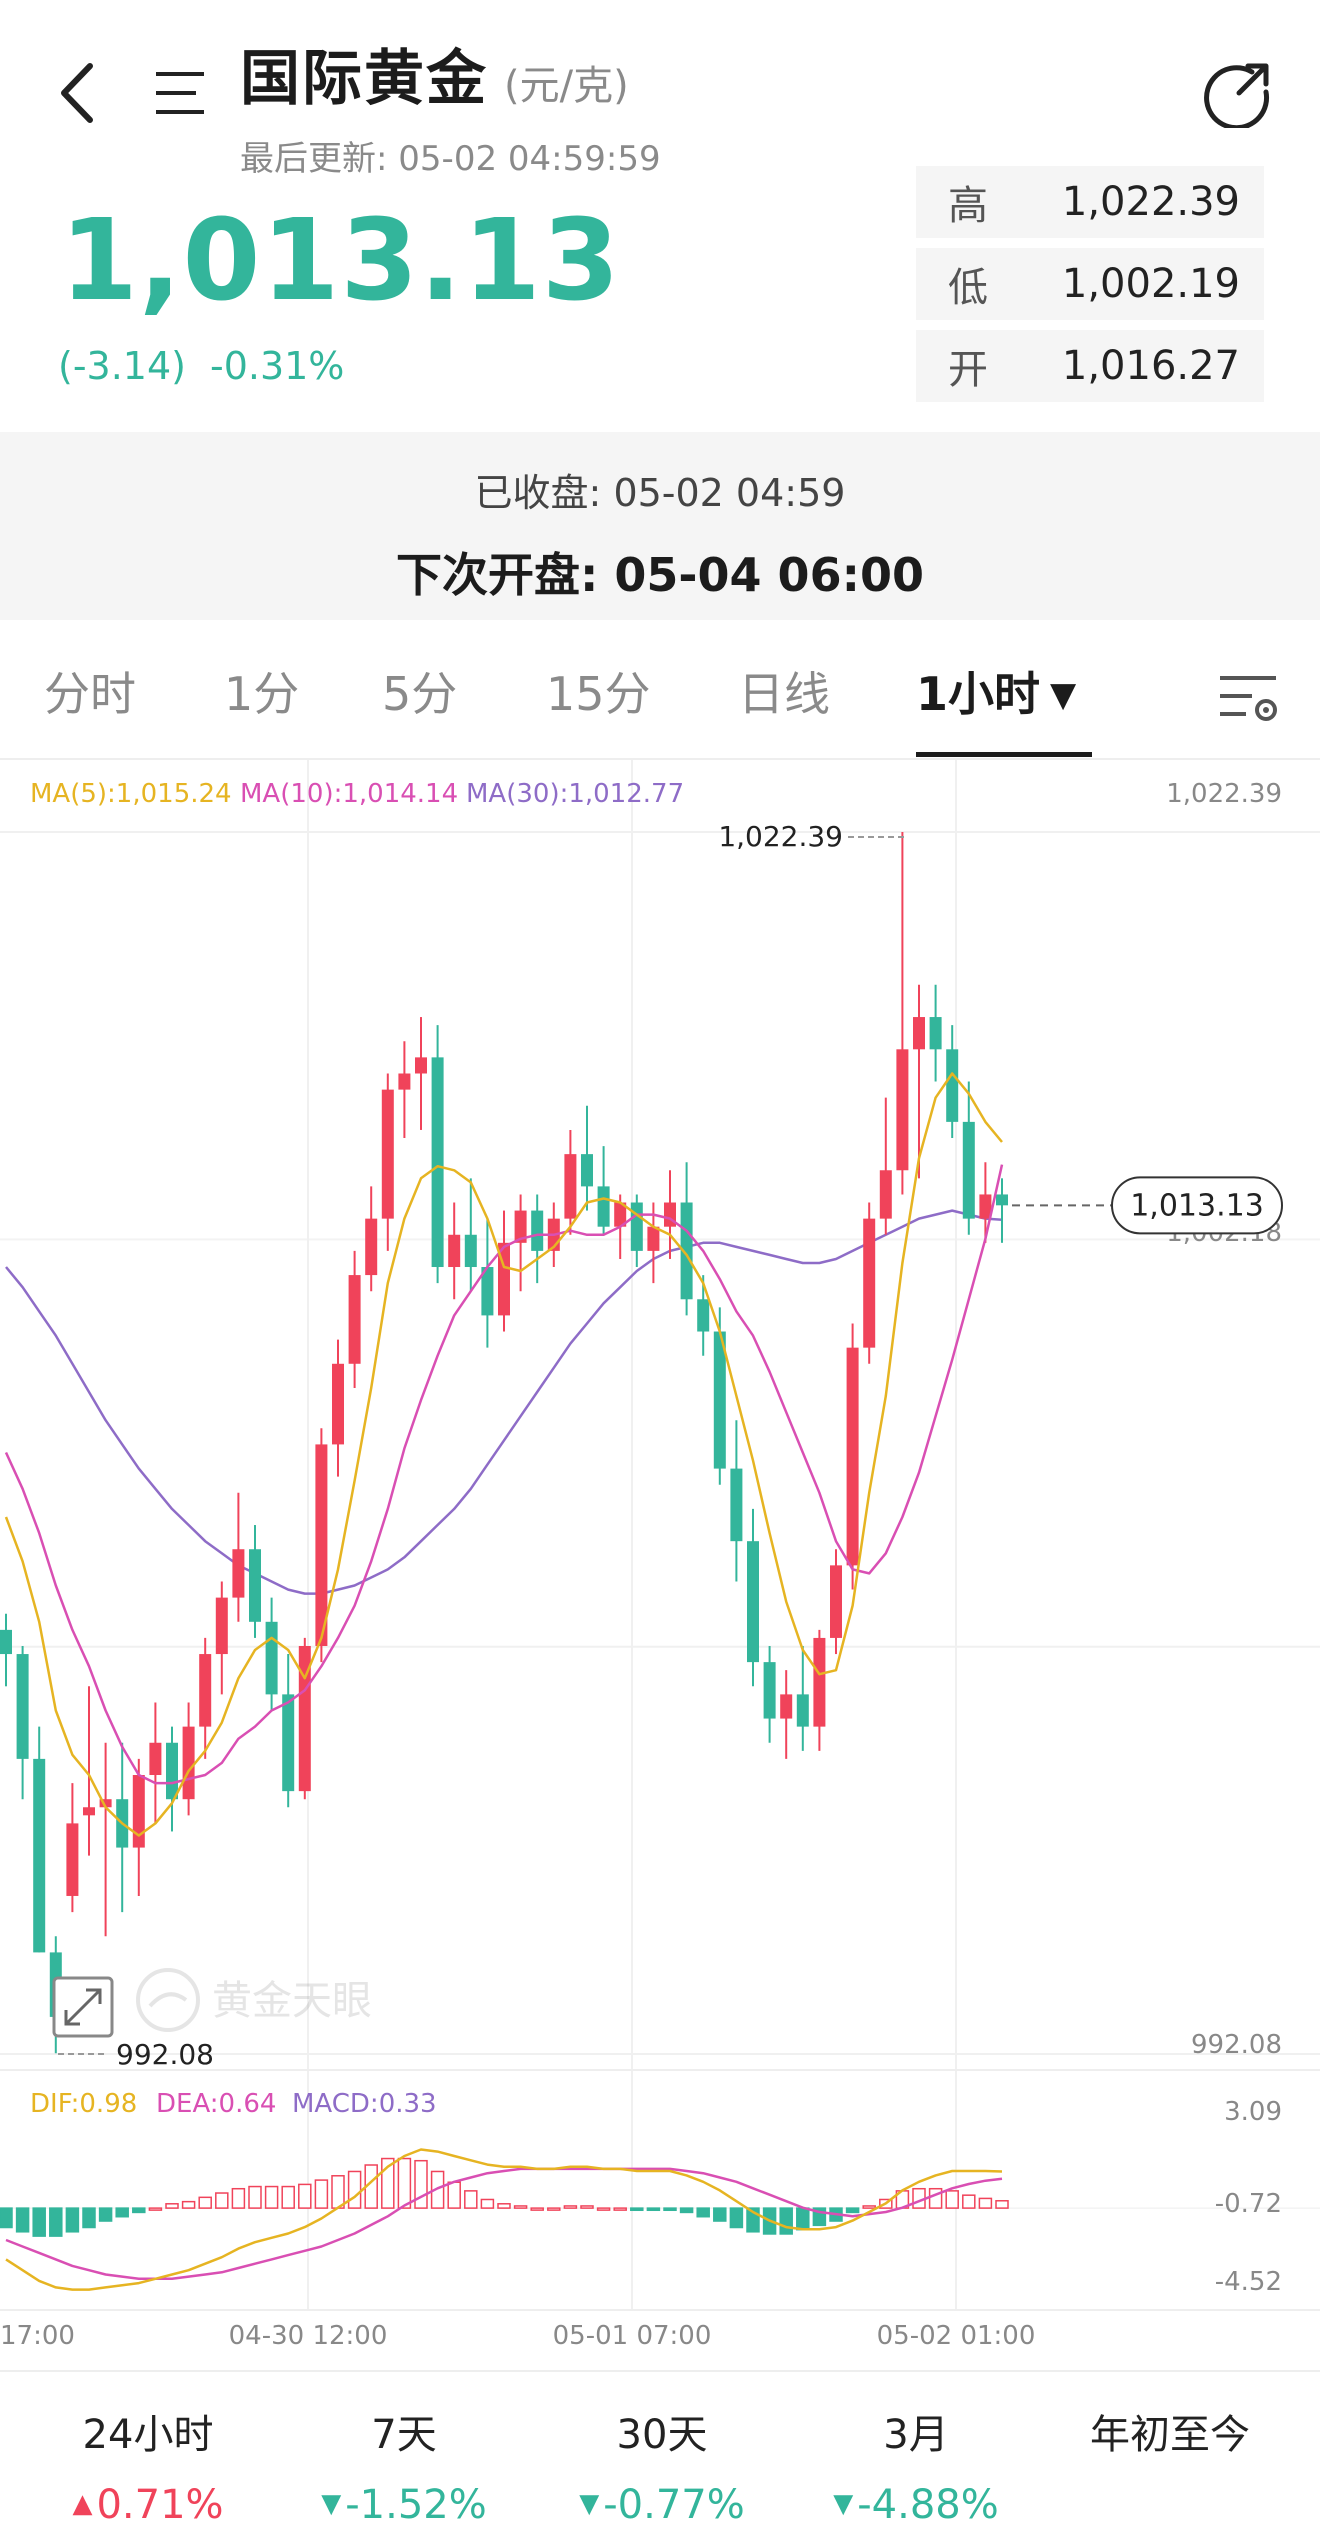 This screenshot has height=2548, width=1320. I want to click on menu-icon, so click(180, 93).